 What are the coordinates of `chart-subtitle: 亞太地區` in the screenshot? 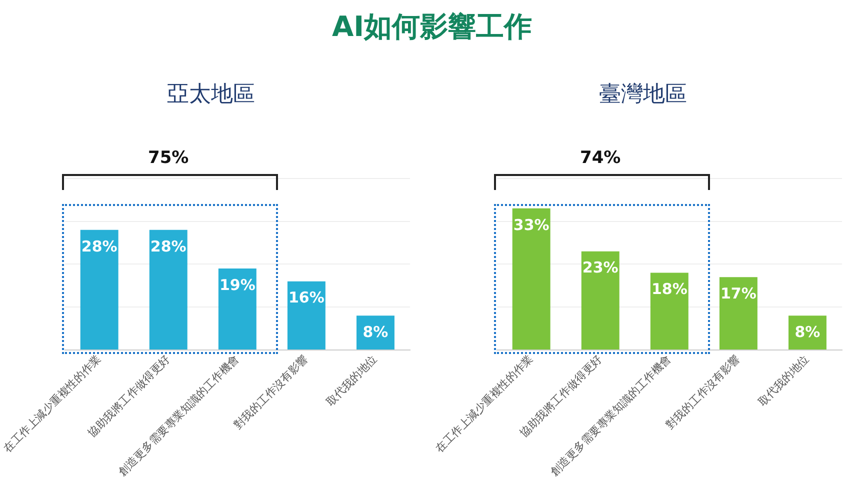 It's located at (211, 94).